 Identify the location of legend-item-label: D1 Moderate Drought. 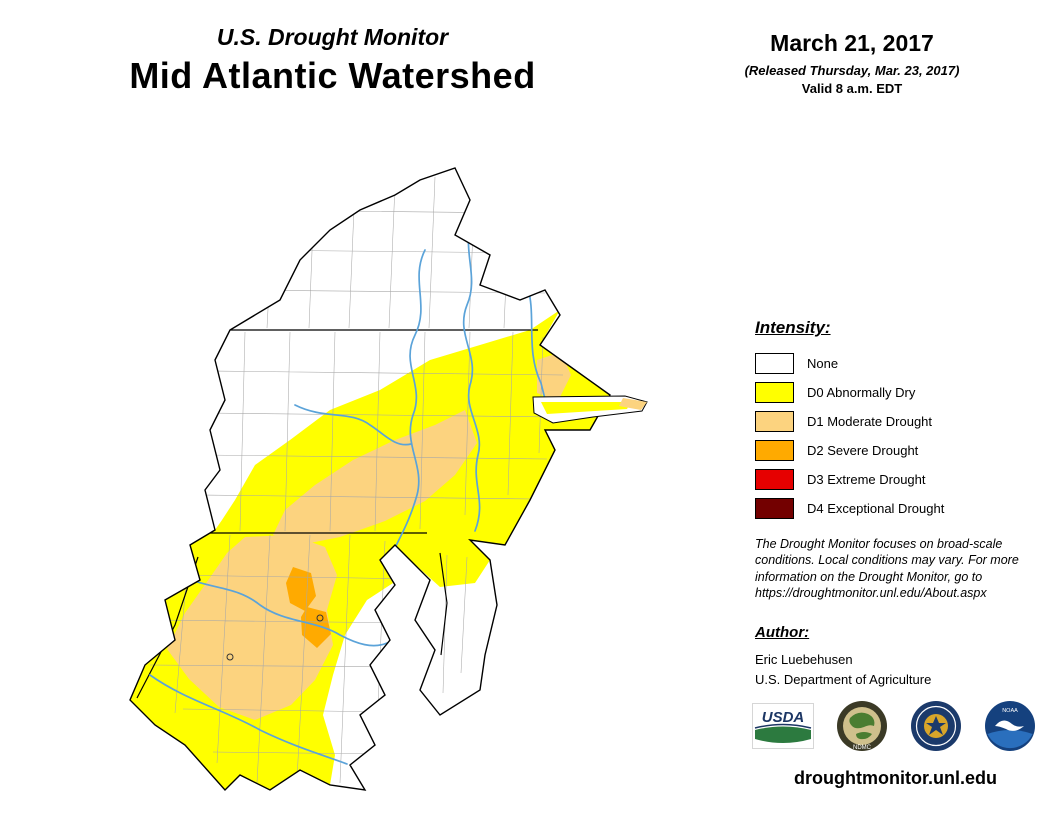
(870, 421).